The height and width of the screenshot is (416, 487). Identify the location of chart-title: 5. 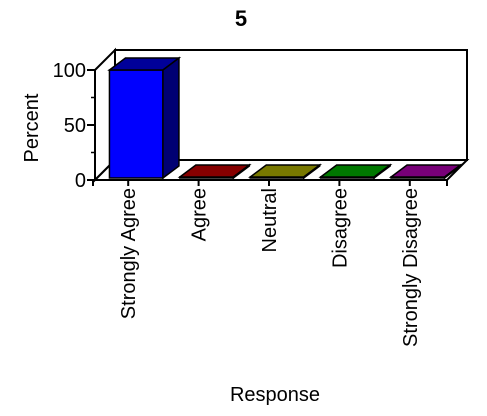
(241, 18).